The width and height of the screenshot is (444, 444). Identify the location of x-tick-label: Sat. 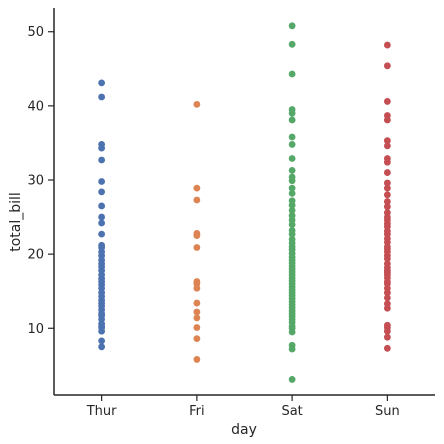
(291, 411).